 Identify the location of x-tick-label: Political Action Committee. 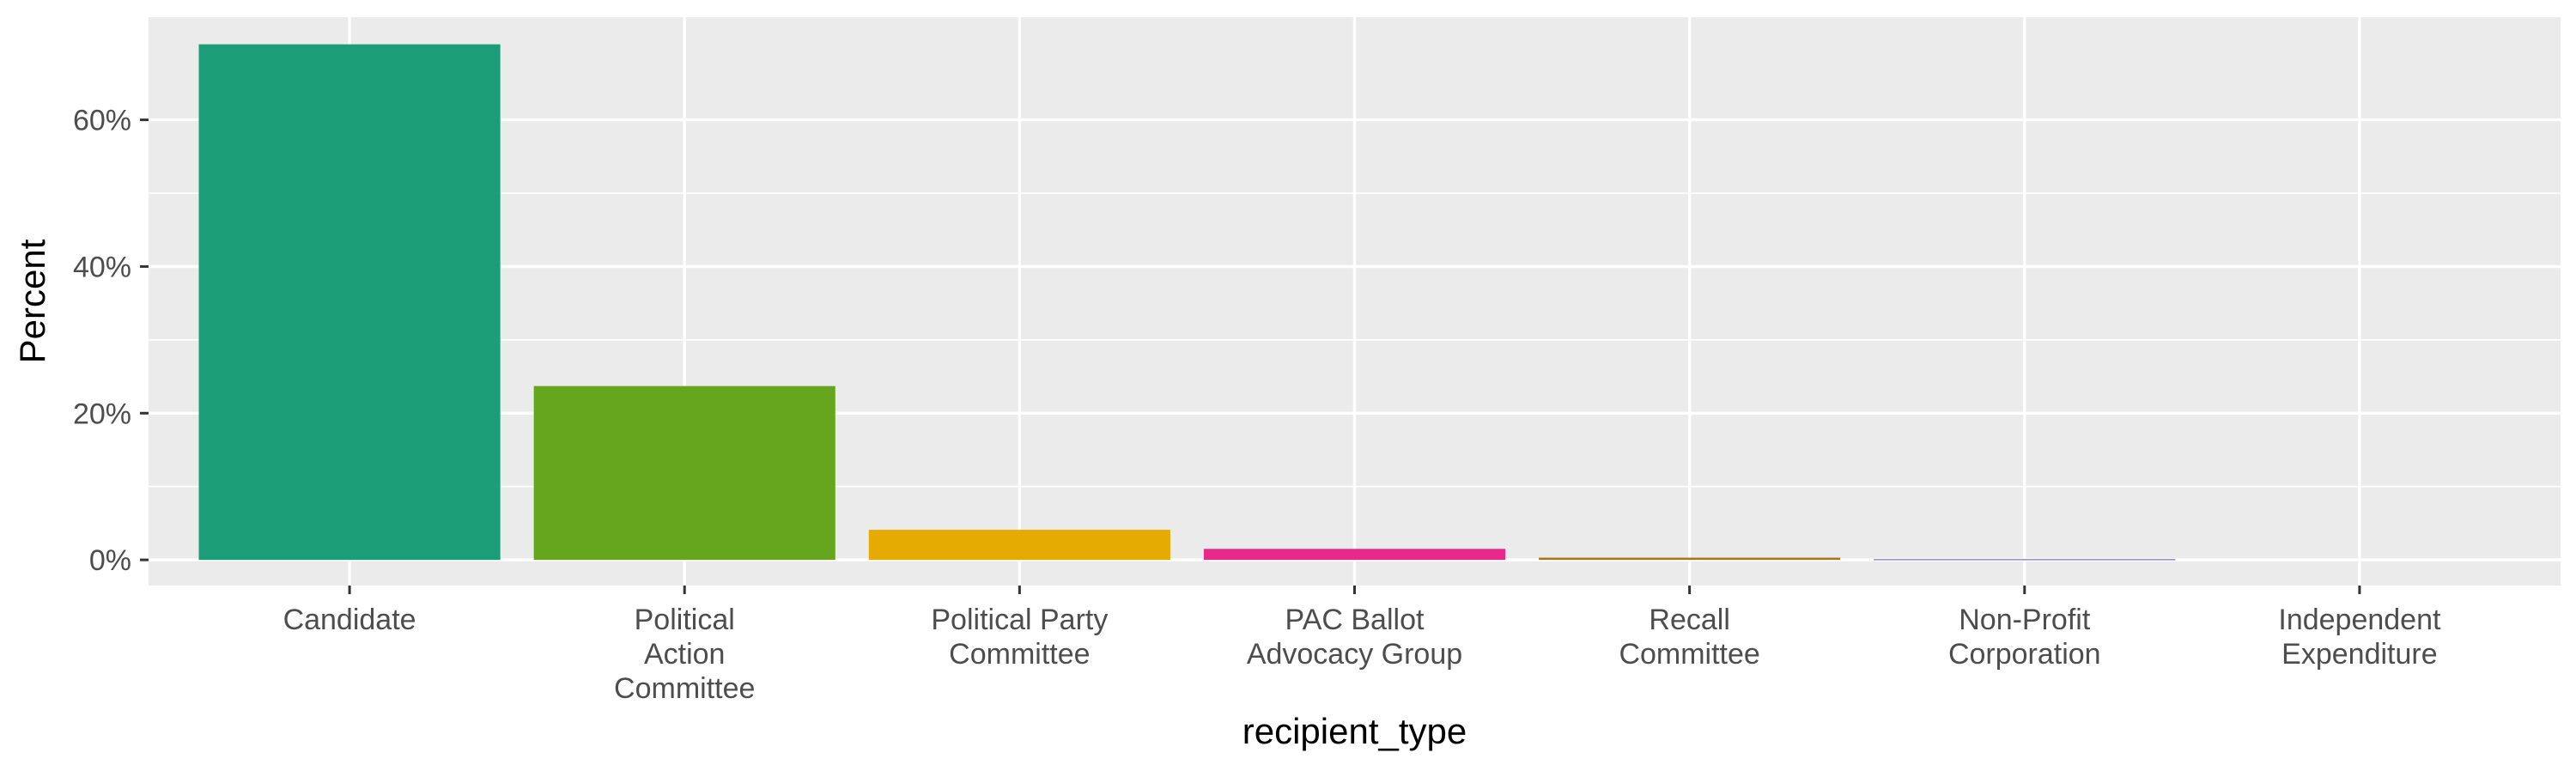
(684, 654).